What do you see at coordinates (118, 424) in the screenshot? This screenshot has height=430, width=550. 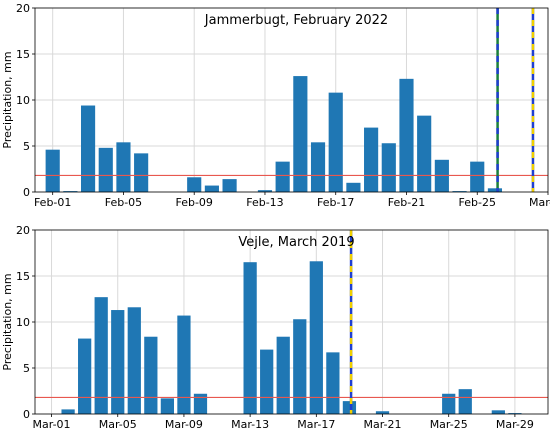 I see `x-tick-label: Mar-05` at bounding box center [118, 424].